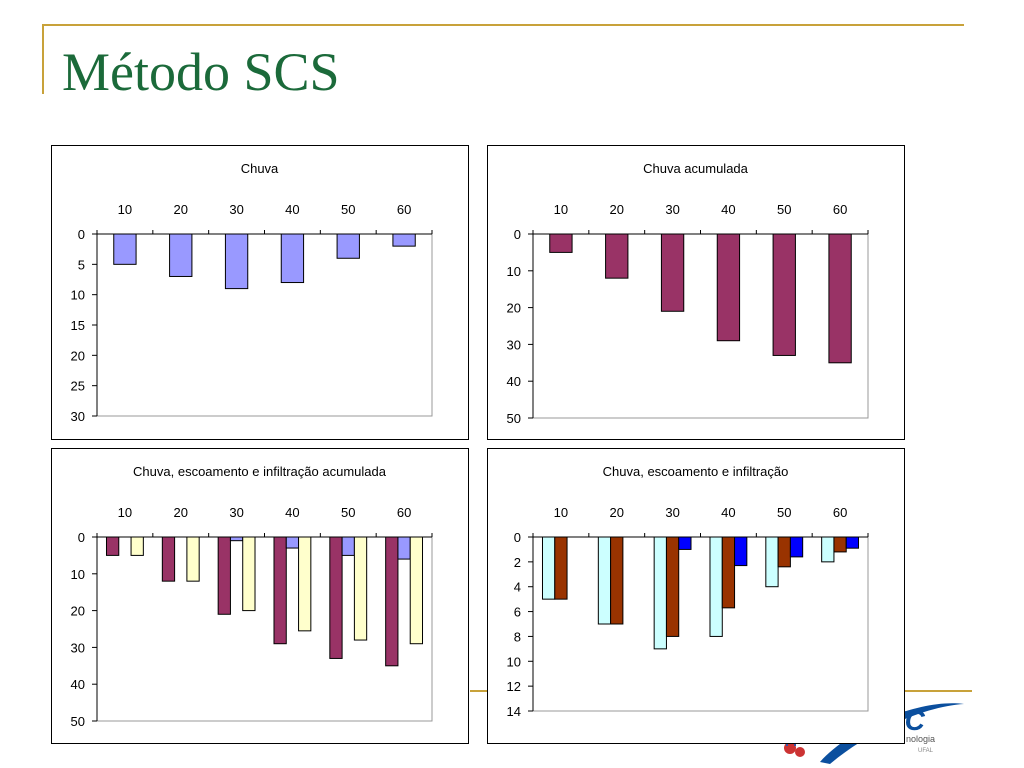 The height and width of the screenshot is (768, 1024). Describe the element at coordinates (517, 612) in the screenshot. I see `y-tick-label: 6` at that location.